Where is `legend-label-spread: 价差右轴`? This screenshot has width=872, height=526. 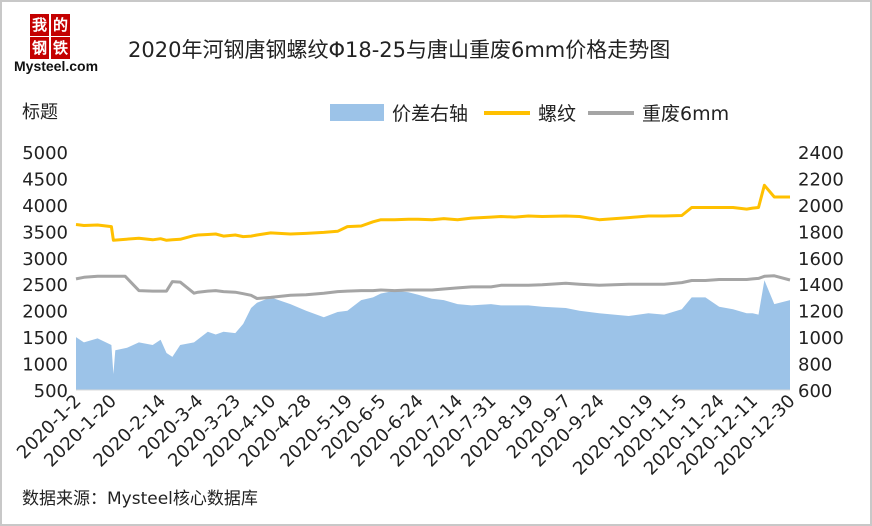 legend-label-spread: 价差右轴 is located at coordinates (430, 114).